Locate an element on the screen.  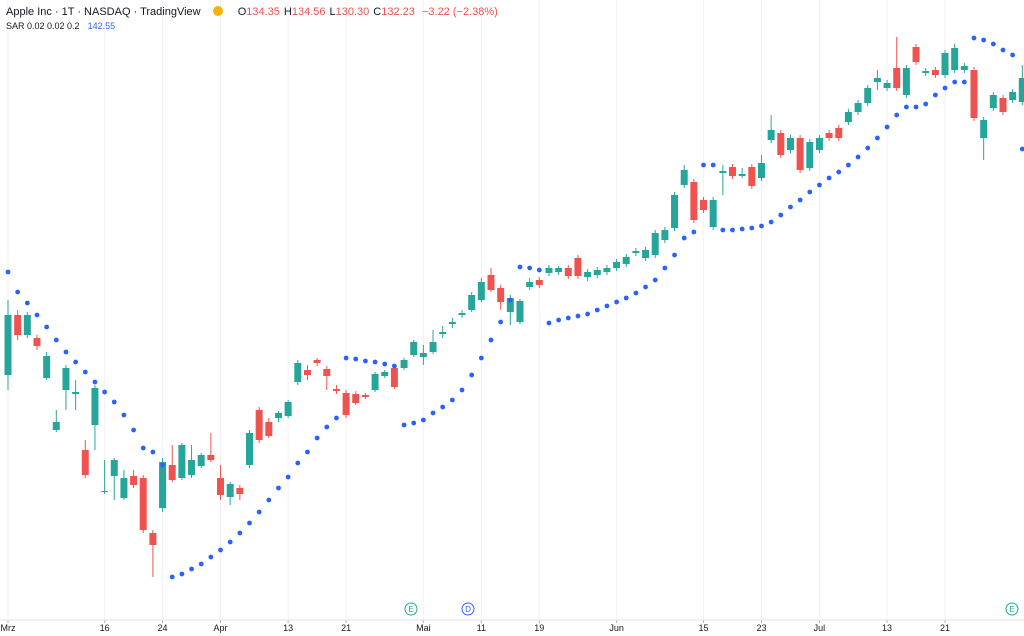
x-tick-label: Jun is located at coordinates (616, 628).